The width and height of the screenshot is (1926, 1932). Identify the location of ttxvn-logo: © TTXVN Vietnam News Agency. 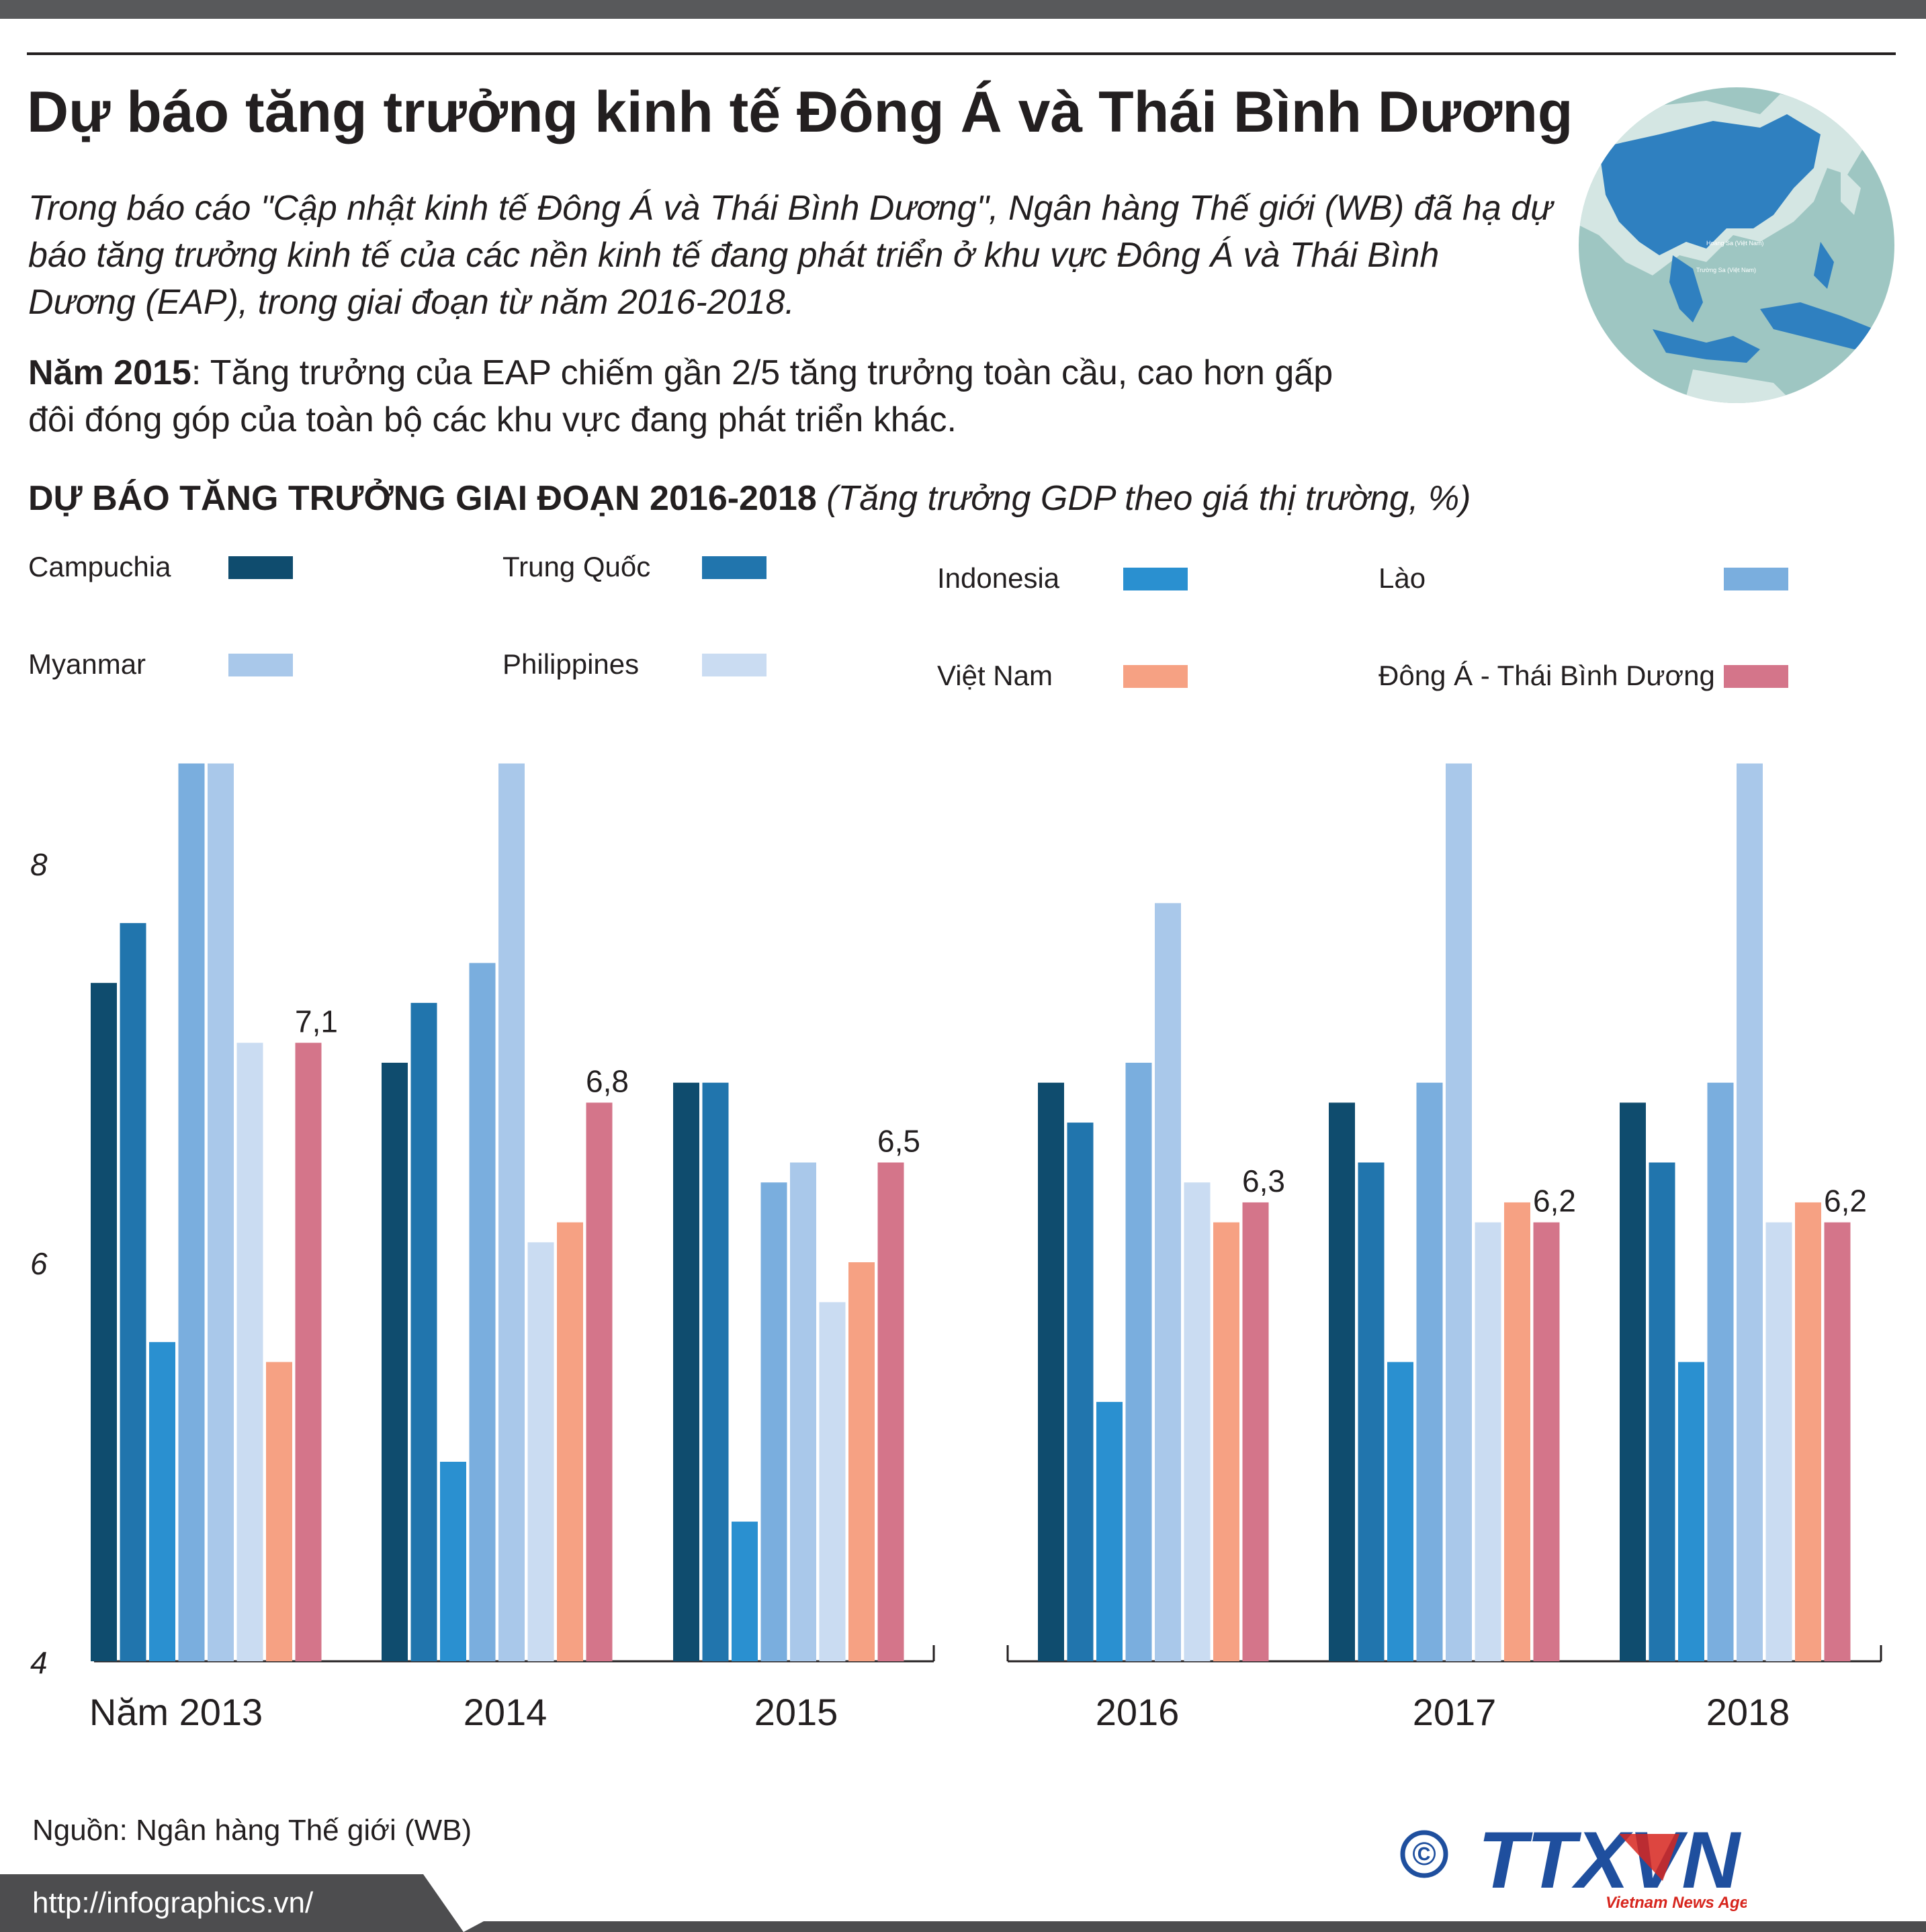
(1574, 1864).